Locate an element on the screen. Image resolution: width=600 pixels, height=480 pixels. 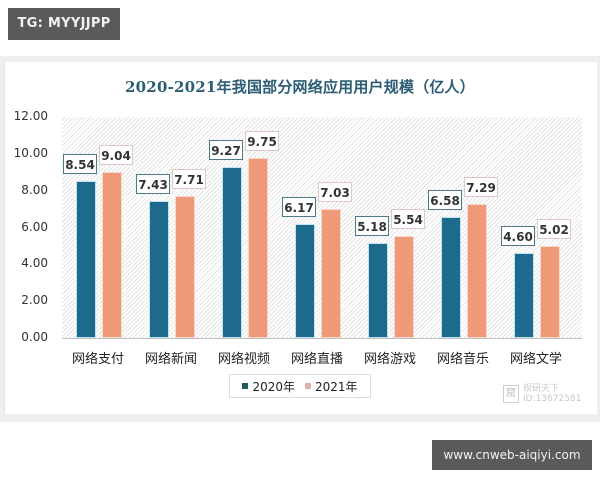
watermark: 窟 观研天下 ID:13672581 is located at coordinates (542, 394).